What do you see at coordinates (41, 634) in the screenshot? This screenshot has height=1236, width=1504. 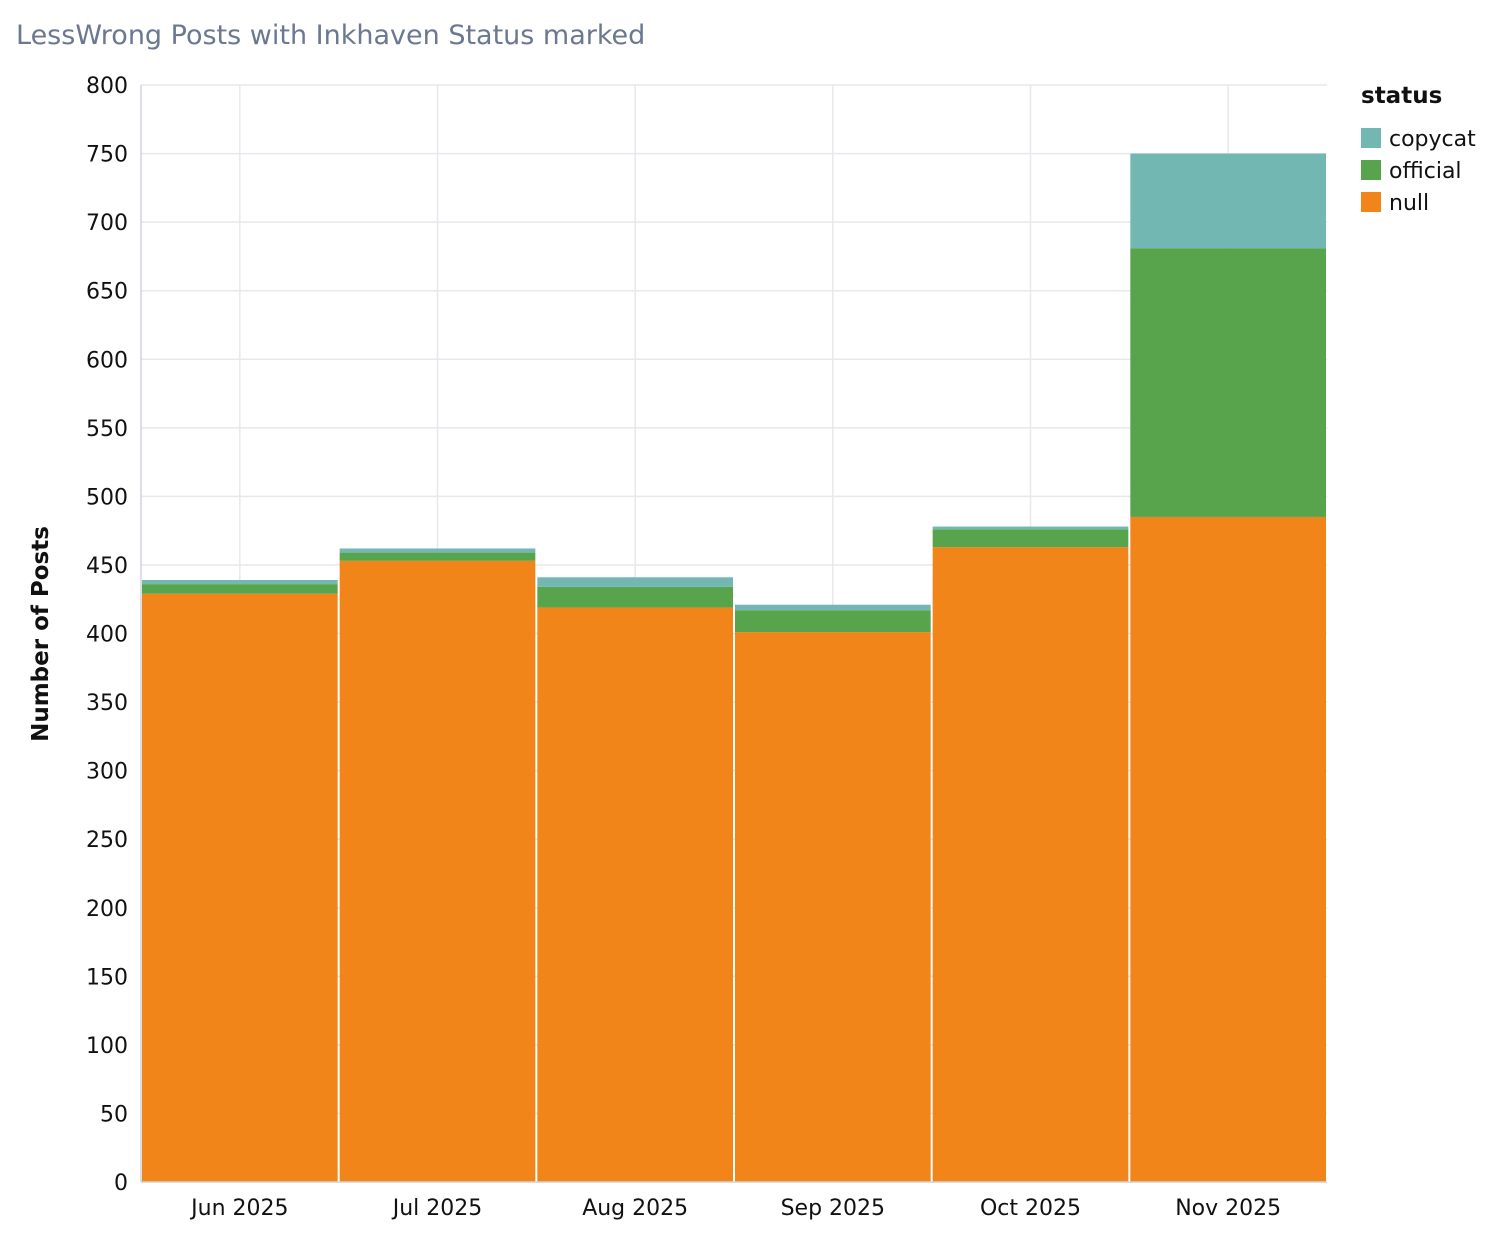 I see `y-axis-title: Number of Posts` at bounding box center [41, 634].